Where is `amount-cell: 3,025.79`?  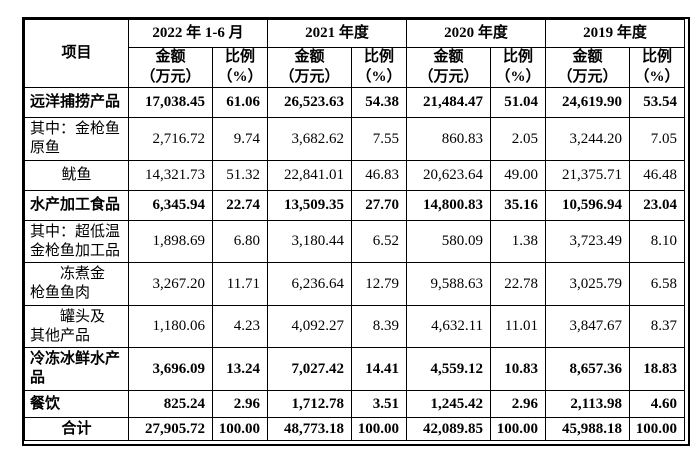 amount-cell: 3,025.79 is located at coordinates (588, 284).